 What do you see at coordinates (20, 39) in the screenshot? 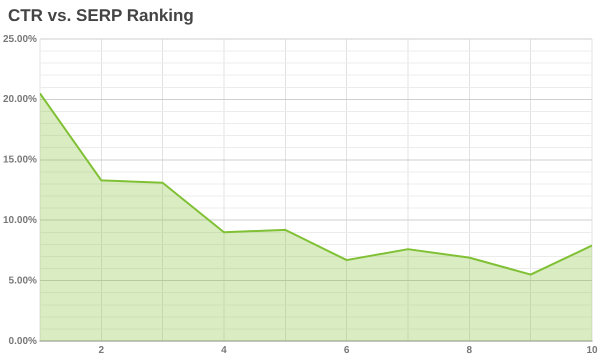
I see `y-tick-label: 25.00%` at bounding box center [20, 39].